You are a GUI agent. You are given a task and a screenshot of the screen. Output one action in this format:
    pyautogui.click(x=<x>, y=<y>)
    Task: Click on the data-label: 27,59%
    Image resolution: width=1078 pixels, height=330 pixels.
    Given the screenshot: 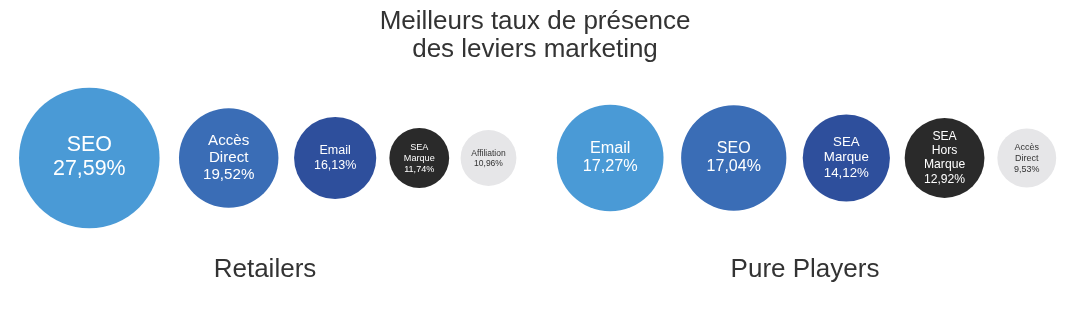 What is the action you would take?
    pyautogui.click(x=89, y=167)
    